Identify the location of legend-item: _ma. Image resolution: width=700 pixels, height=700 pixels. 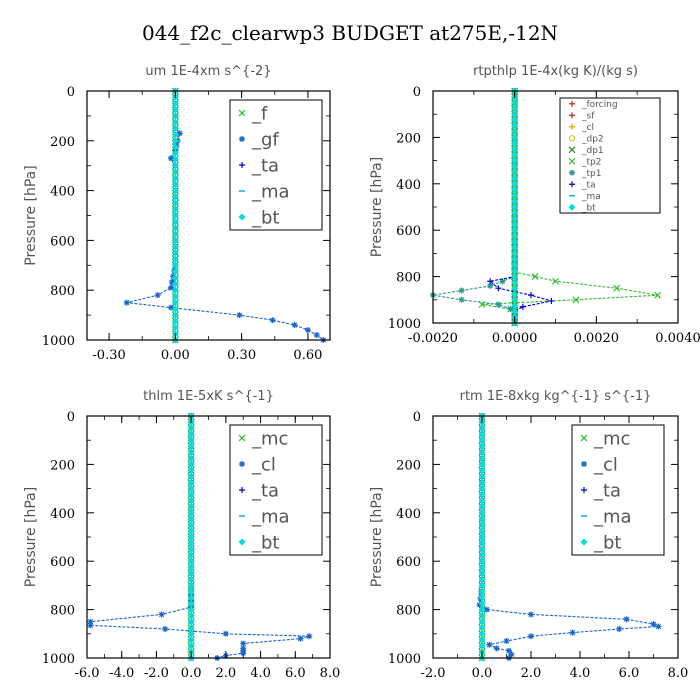
(264, 191).